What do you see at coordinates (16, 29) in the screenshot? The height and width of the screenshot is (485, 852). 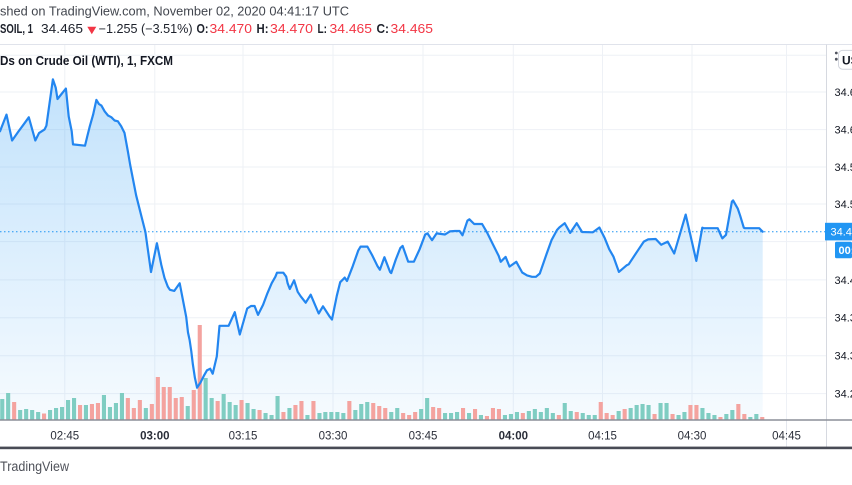 I see `svg-text: SOIL, 1` at bounding box center [16, 29].